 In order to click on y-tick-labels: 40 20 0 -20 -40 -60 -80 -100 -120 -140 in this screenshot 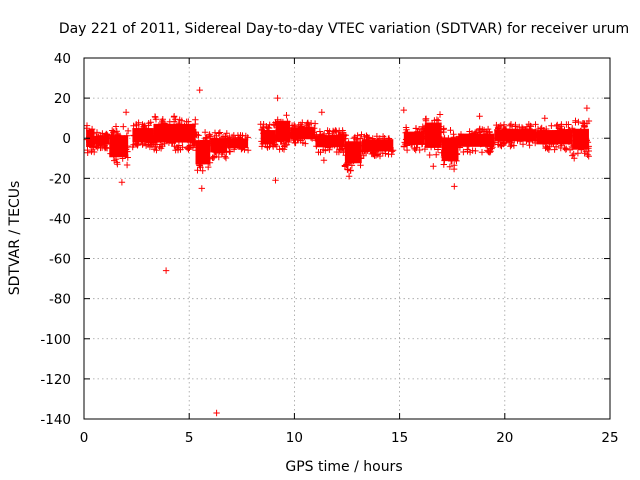, I will do `click(55, 239)`.